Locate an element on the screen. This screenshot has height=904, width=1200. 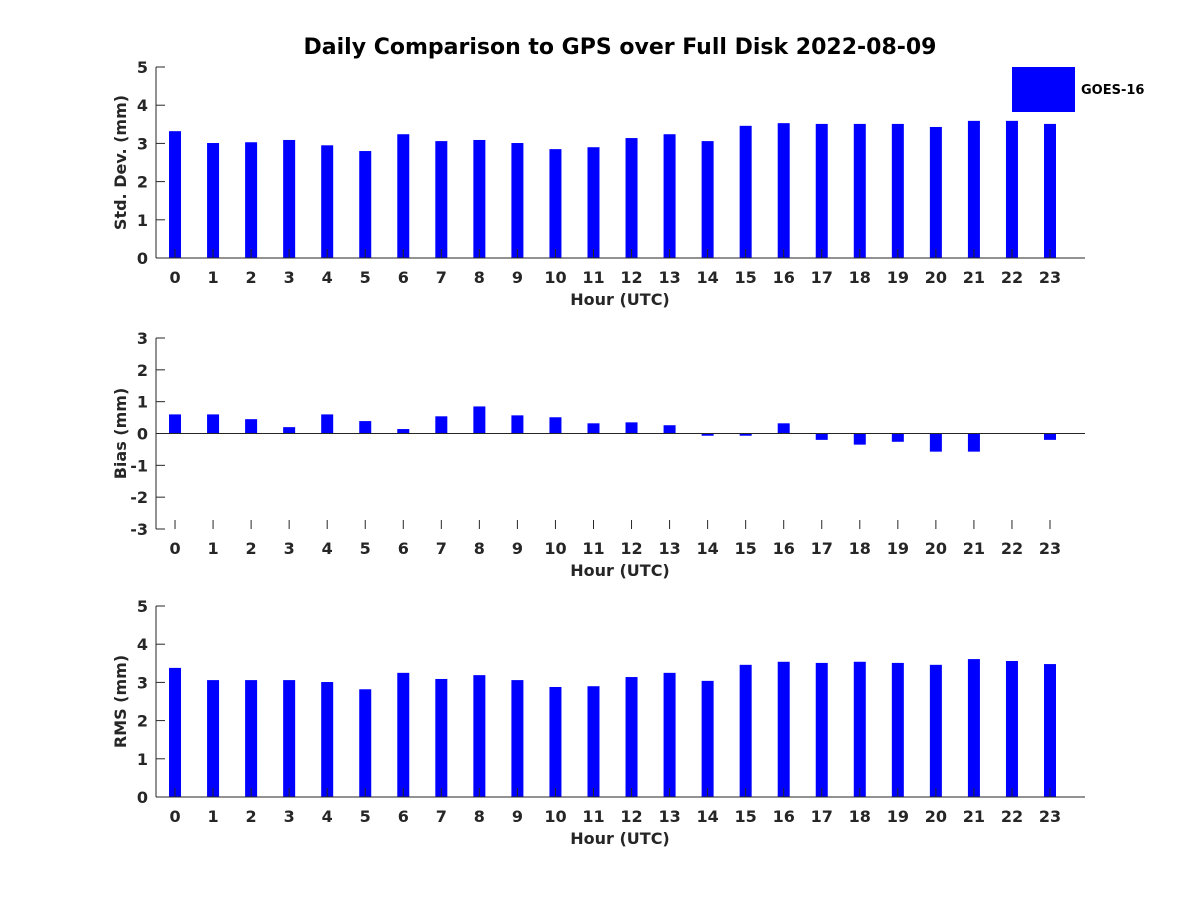
y-tick-label: -1 is located at coordinates (139, 465).